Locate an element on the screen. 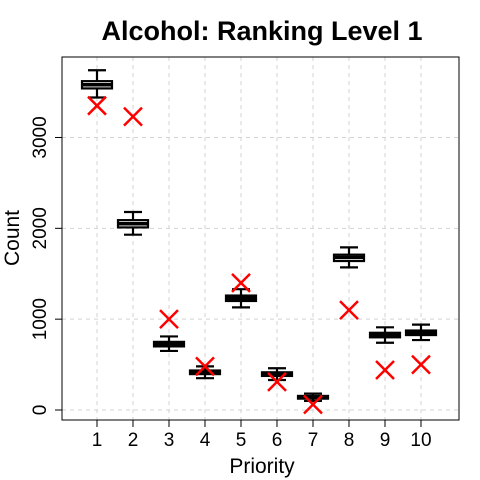 This screenshot has width=480, height=480. y-tick-label: 2000 is located at coordinates (40, 228).